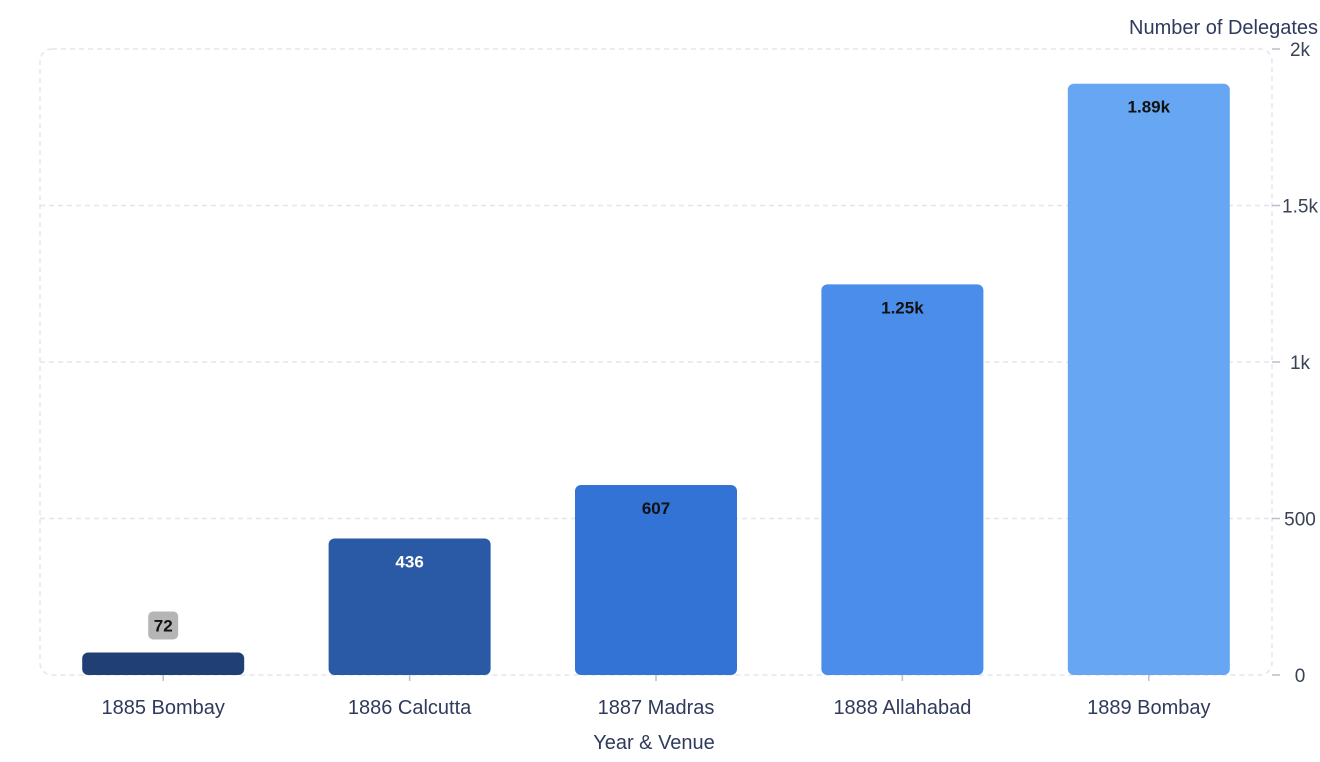 The height and width of the screenshot is (762, 1320). I want to click on x-axis-title: Year & Venue, so click(654, 743).